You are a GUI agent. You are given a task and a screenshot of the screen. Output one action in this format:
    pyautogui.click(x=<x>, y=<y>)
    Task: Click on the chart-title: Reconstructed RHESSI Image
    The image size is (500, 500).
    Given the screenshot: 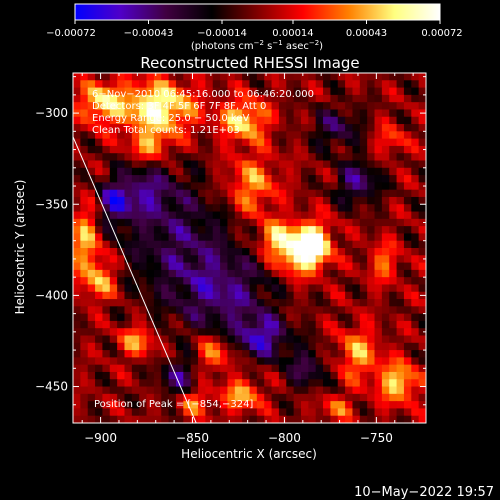 What is the action you would take?
    pyautogui.click(x=249, y=63)
    